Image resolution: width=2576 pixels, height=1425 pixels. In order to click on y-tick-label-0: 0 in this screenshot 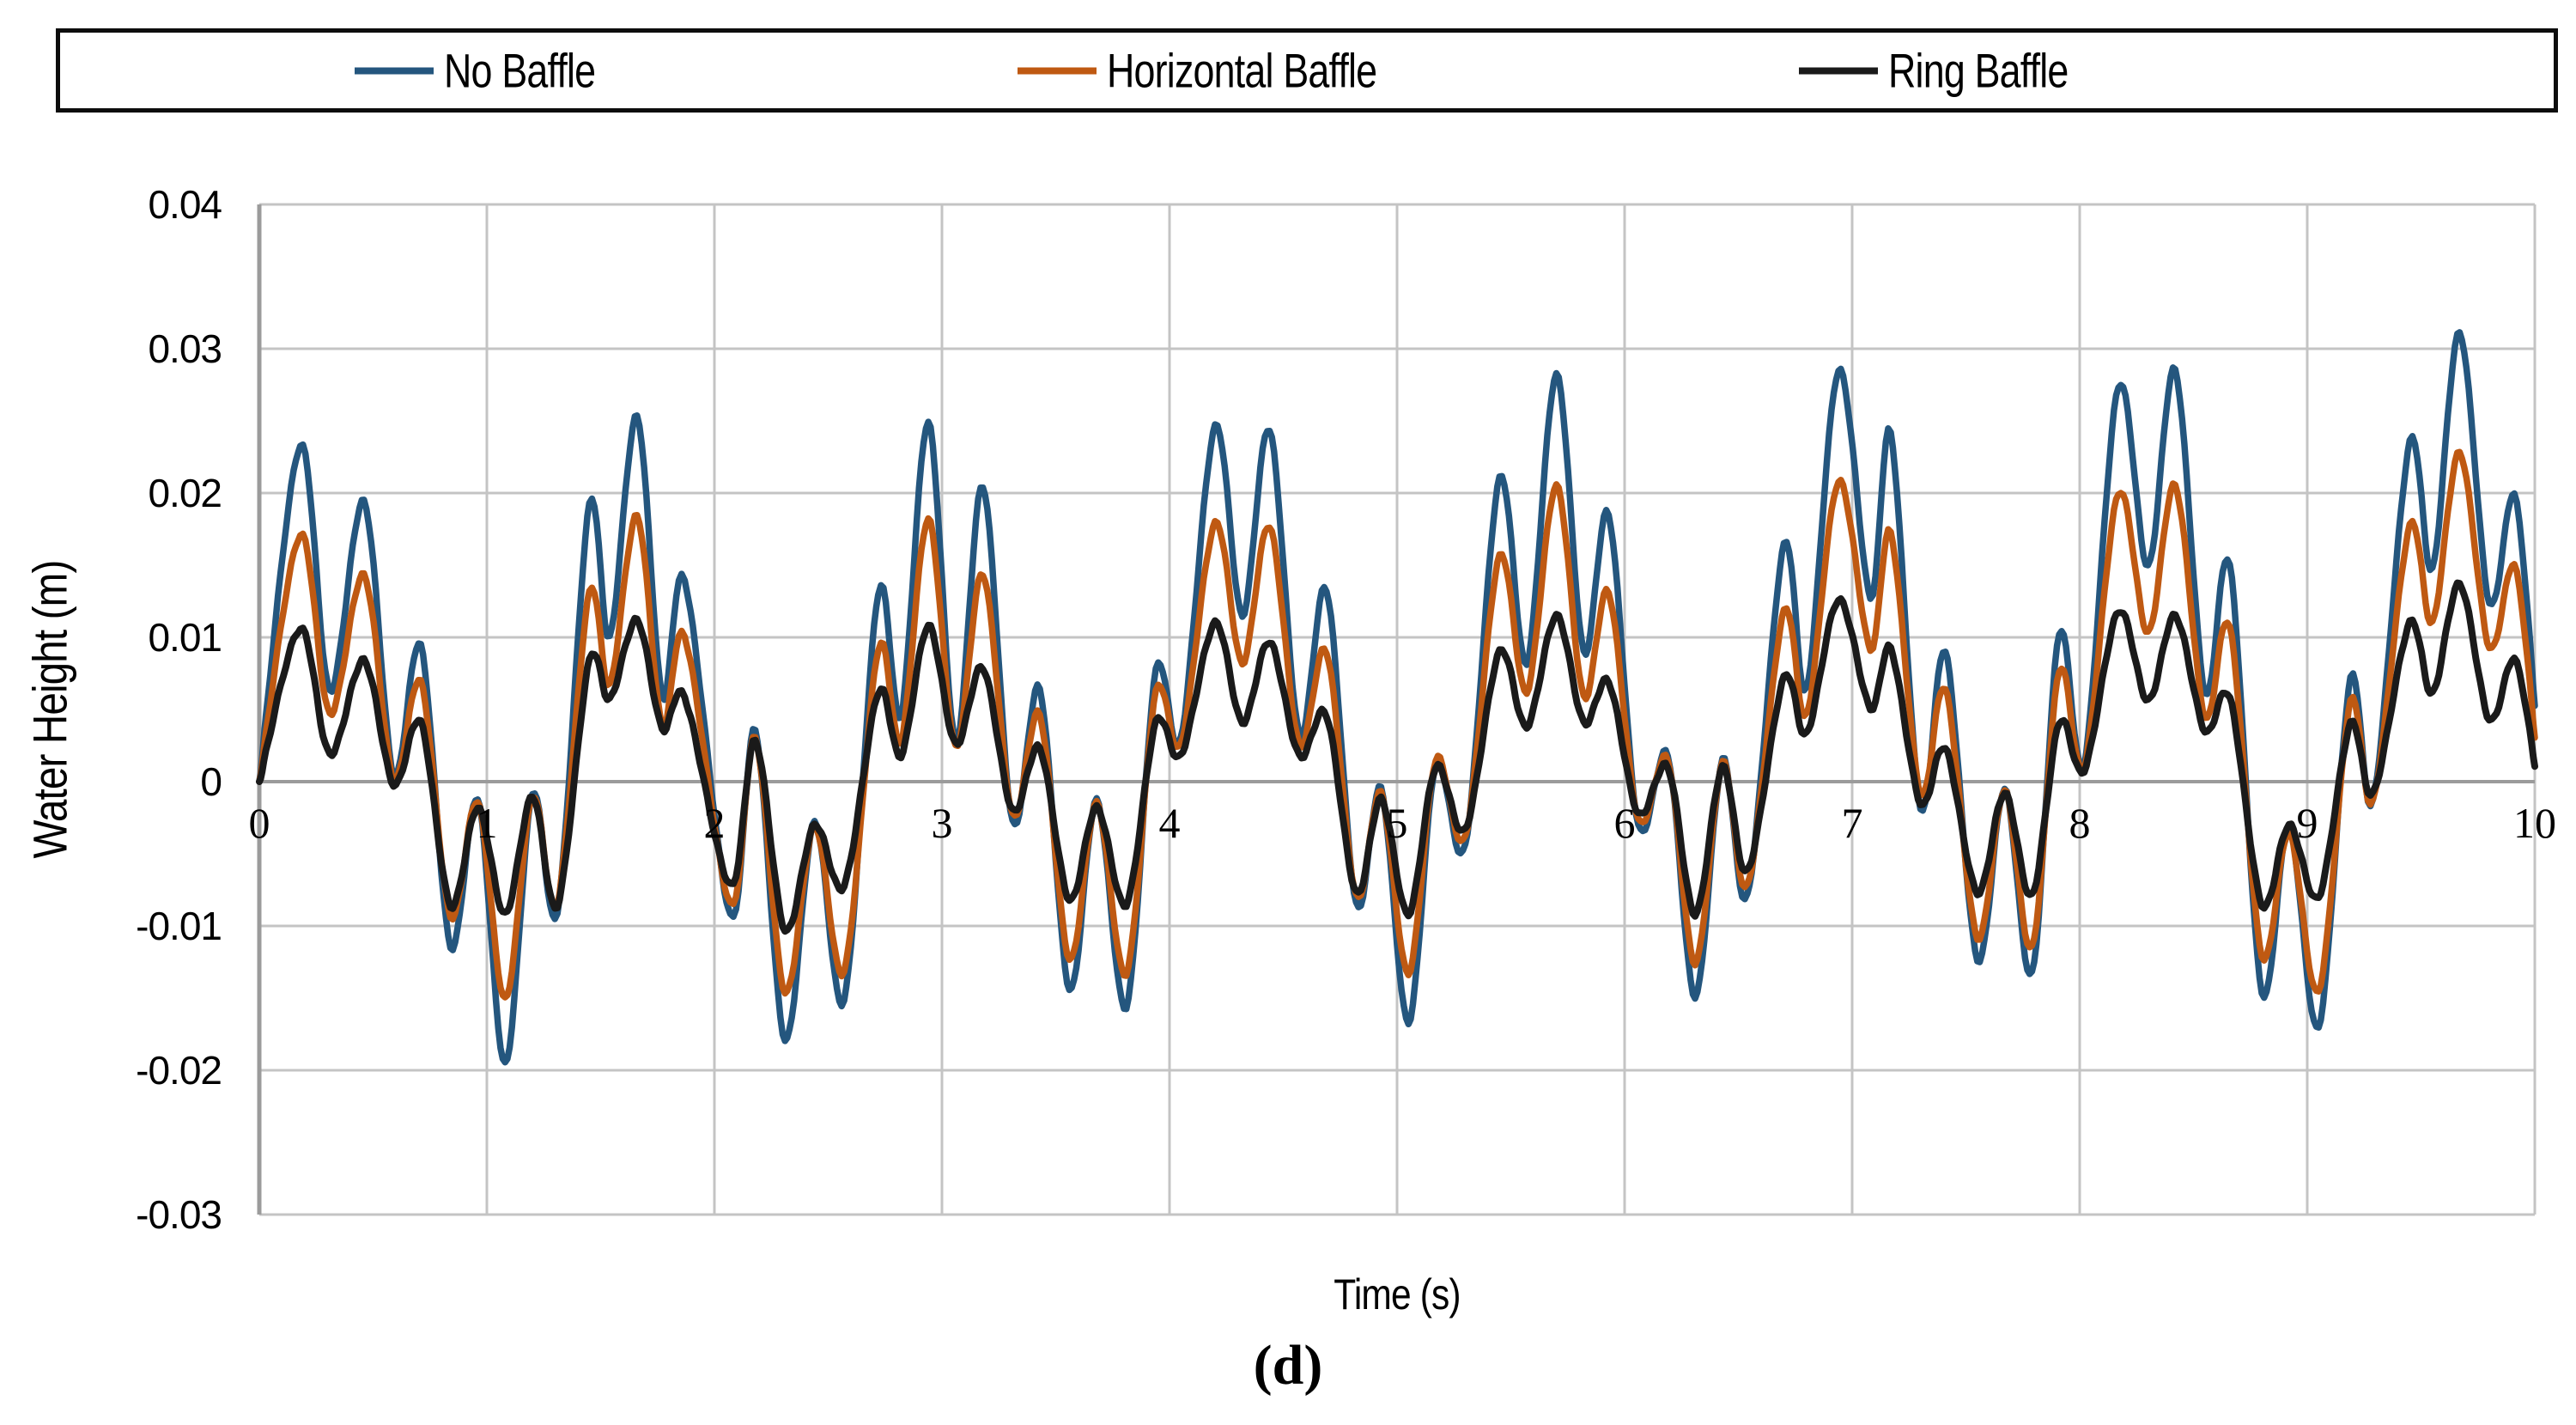, I will do `click(211, 782)`.